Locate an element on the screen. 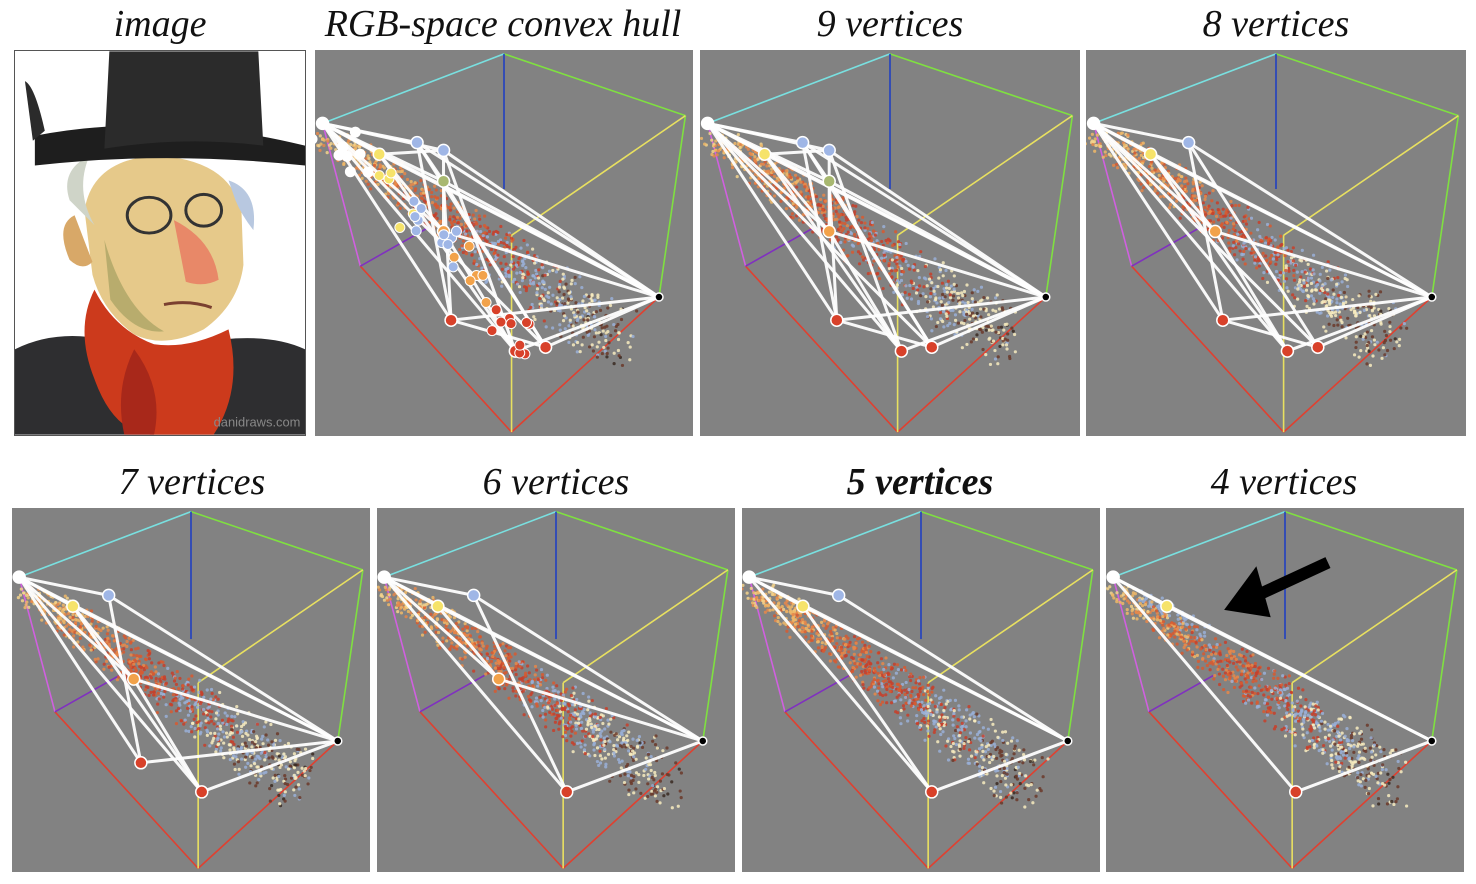 The image size is (1476, 884). hull-vertex-black is located at coordinates (1046, 297).